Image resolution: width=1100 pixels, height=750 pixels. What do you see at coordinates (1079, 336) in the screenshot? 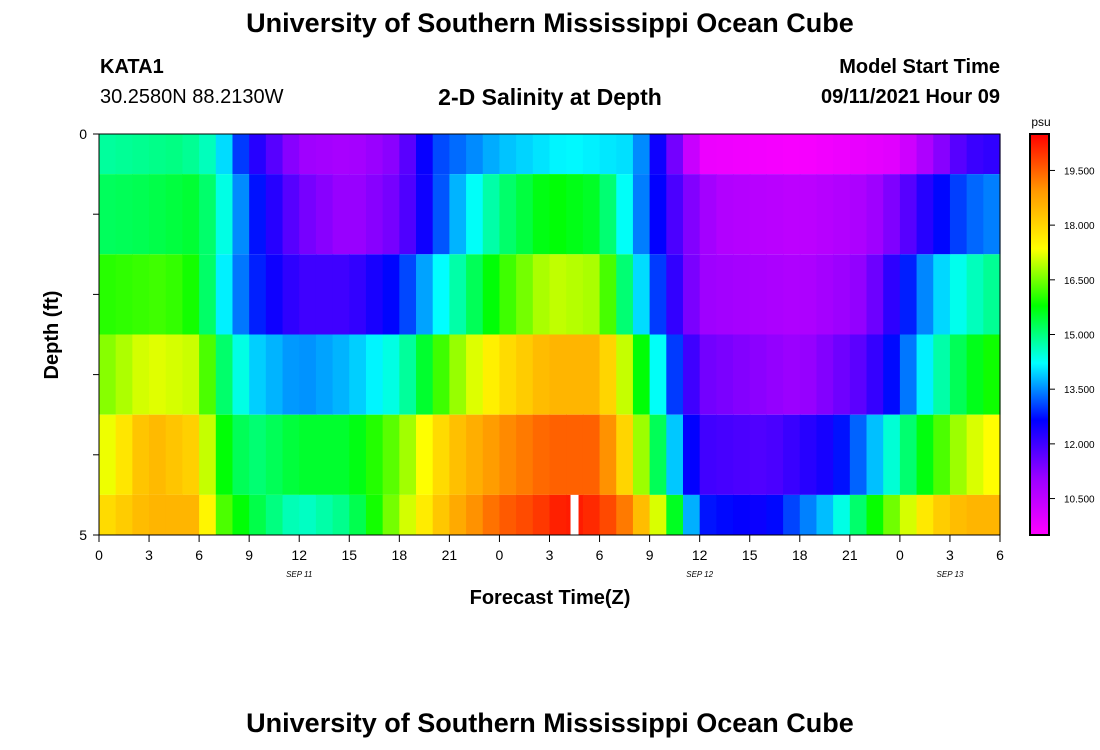
I see `colorbar-tick-label: 15.000` at bounding box center [1079, 336].